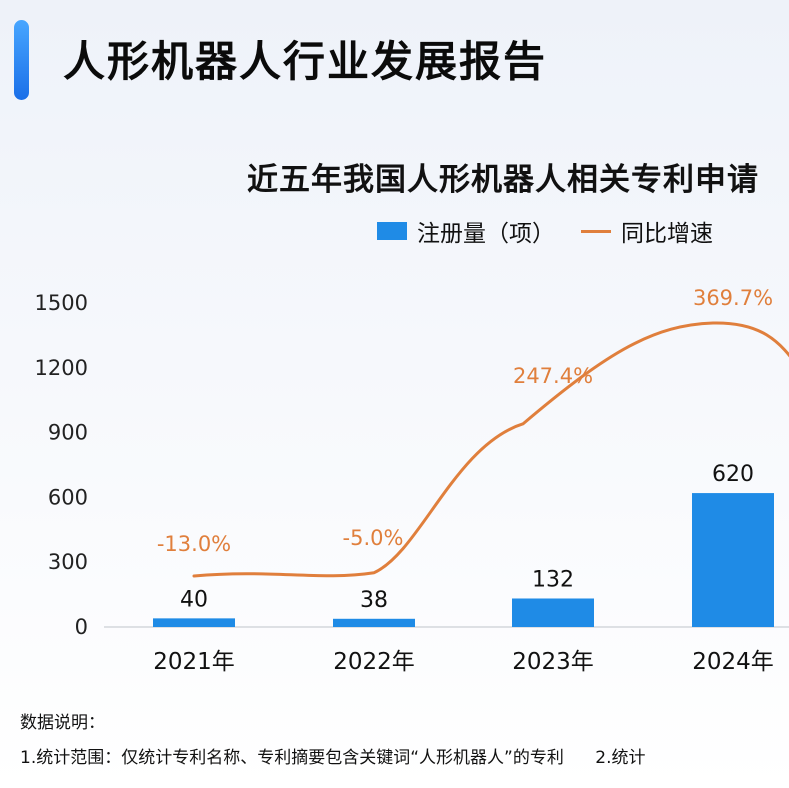 The image size is (789, 788). Describe the element at coordinates (392, 231) in the screenshot. I see `legend-bar-swatch` at that location.